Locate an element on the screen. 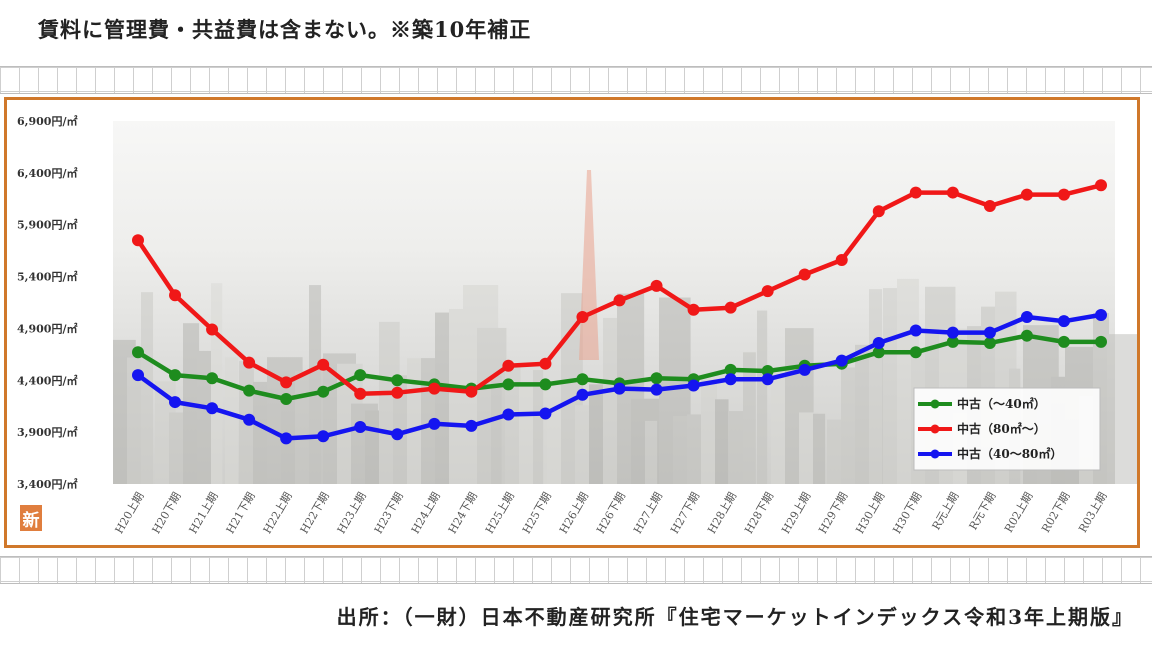 The image size is (1152, 648). y-tick-label: 3,400円/㎡ is located at coordinates (47, 484).